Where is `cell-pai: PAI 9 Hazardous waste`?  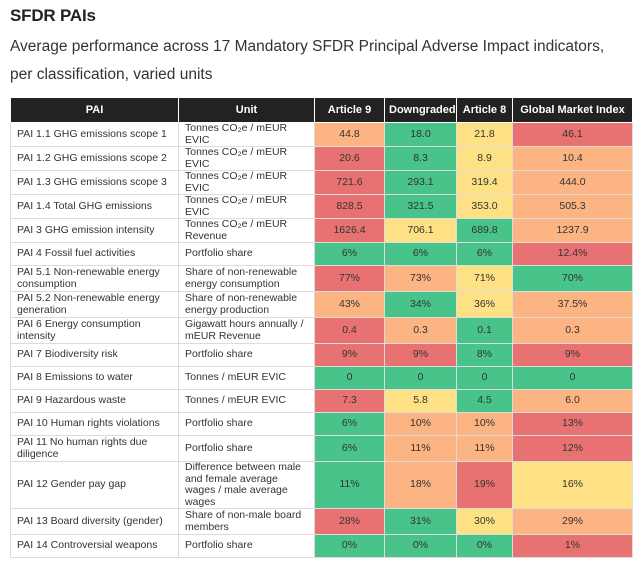 cell-pai: PAI 9 Hazardous waste is located at coordinates (94, 401).